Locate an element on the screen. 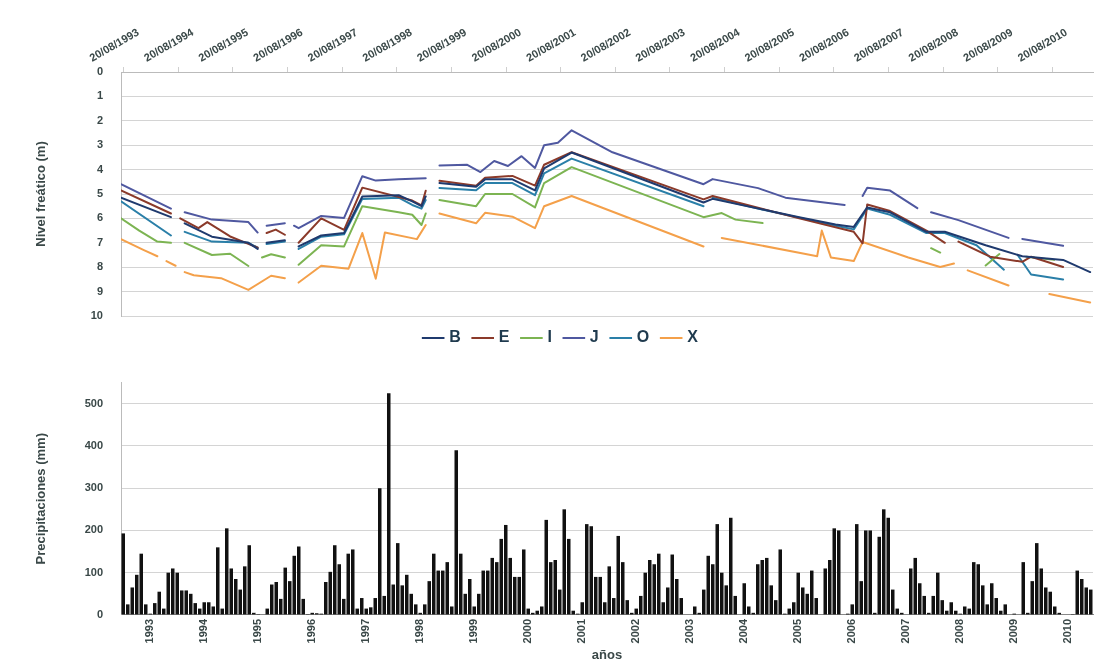 This screenshot has width=1120, height=665. y-tick-label: 500 is located at coordinates (93, 402).